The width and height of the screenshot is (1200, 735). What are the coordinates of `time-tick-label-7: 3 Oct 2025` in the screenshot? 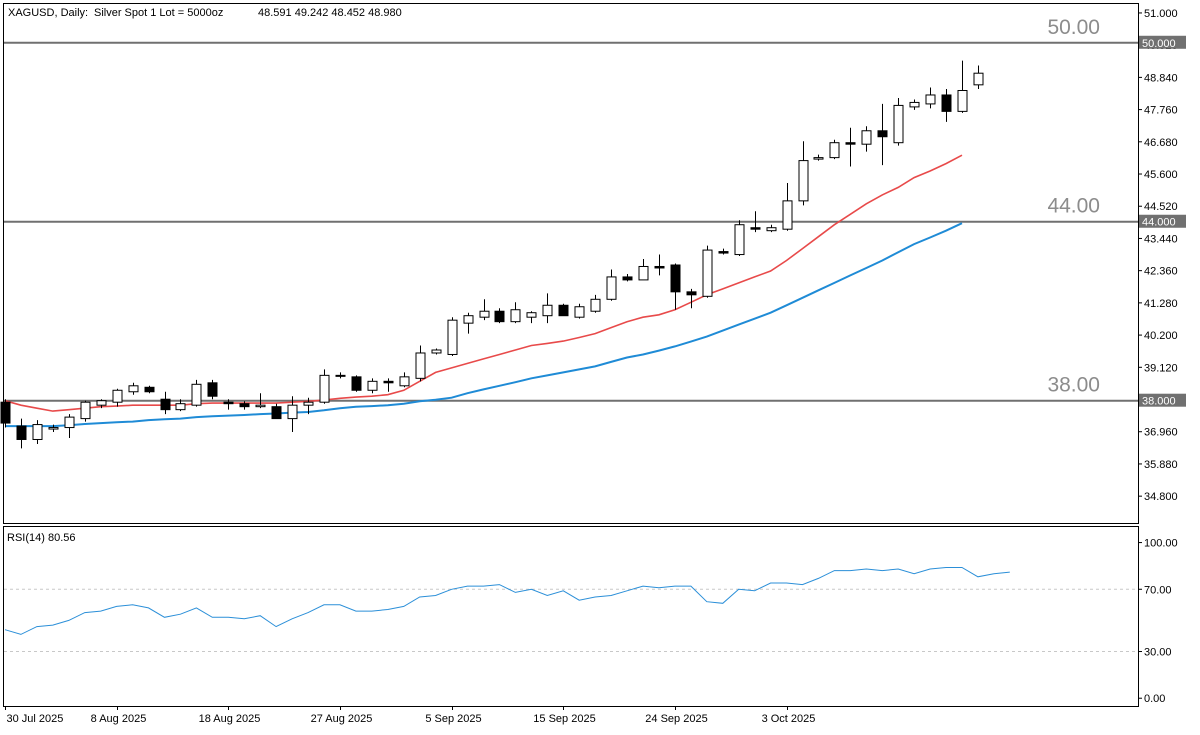 It's located at (789, 719).